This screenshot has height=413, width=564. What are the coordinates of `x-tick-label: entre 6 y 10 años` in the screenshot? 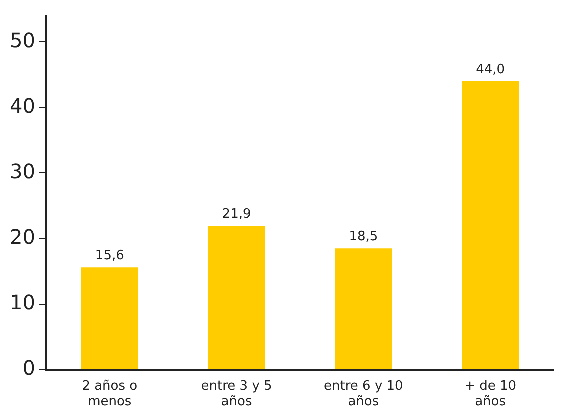 It's located at (364, 394).